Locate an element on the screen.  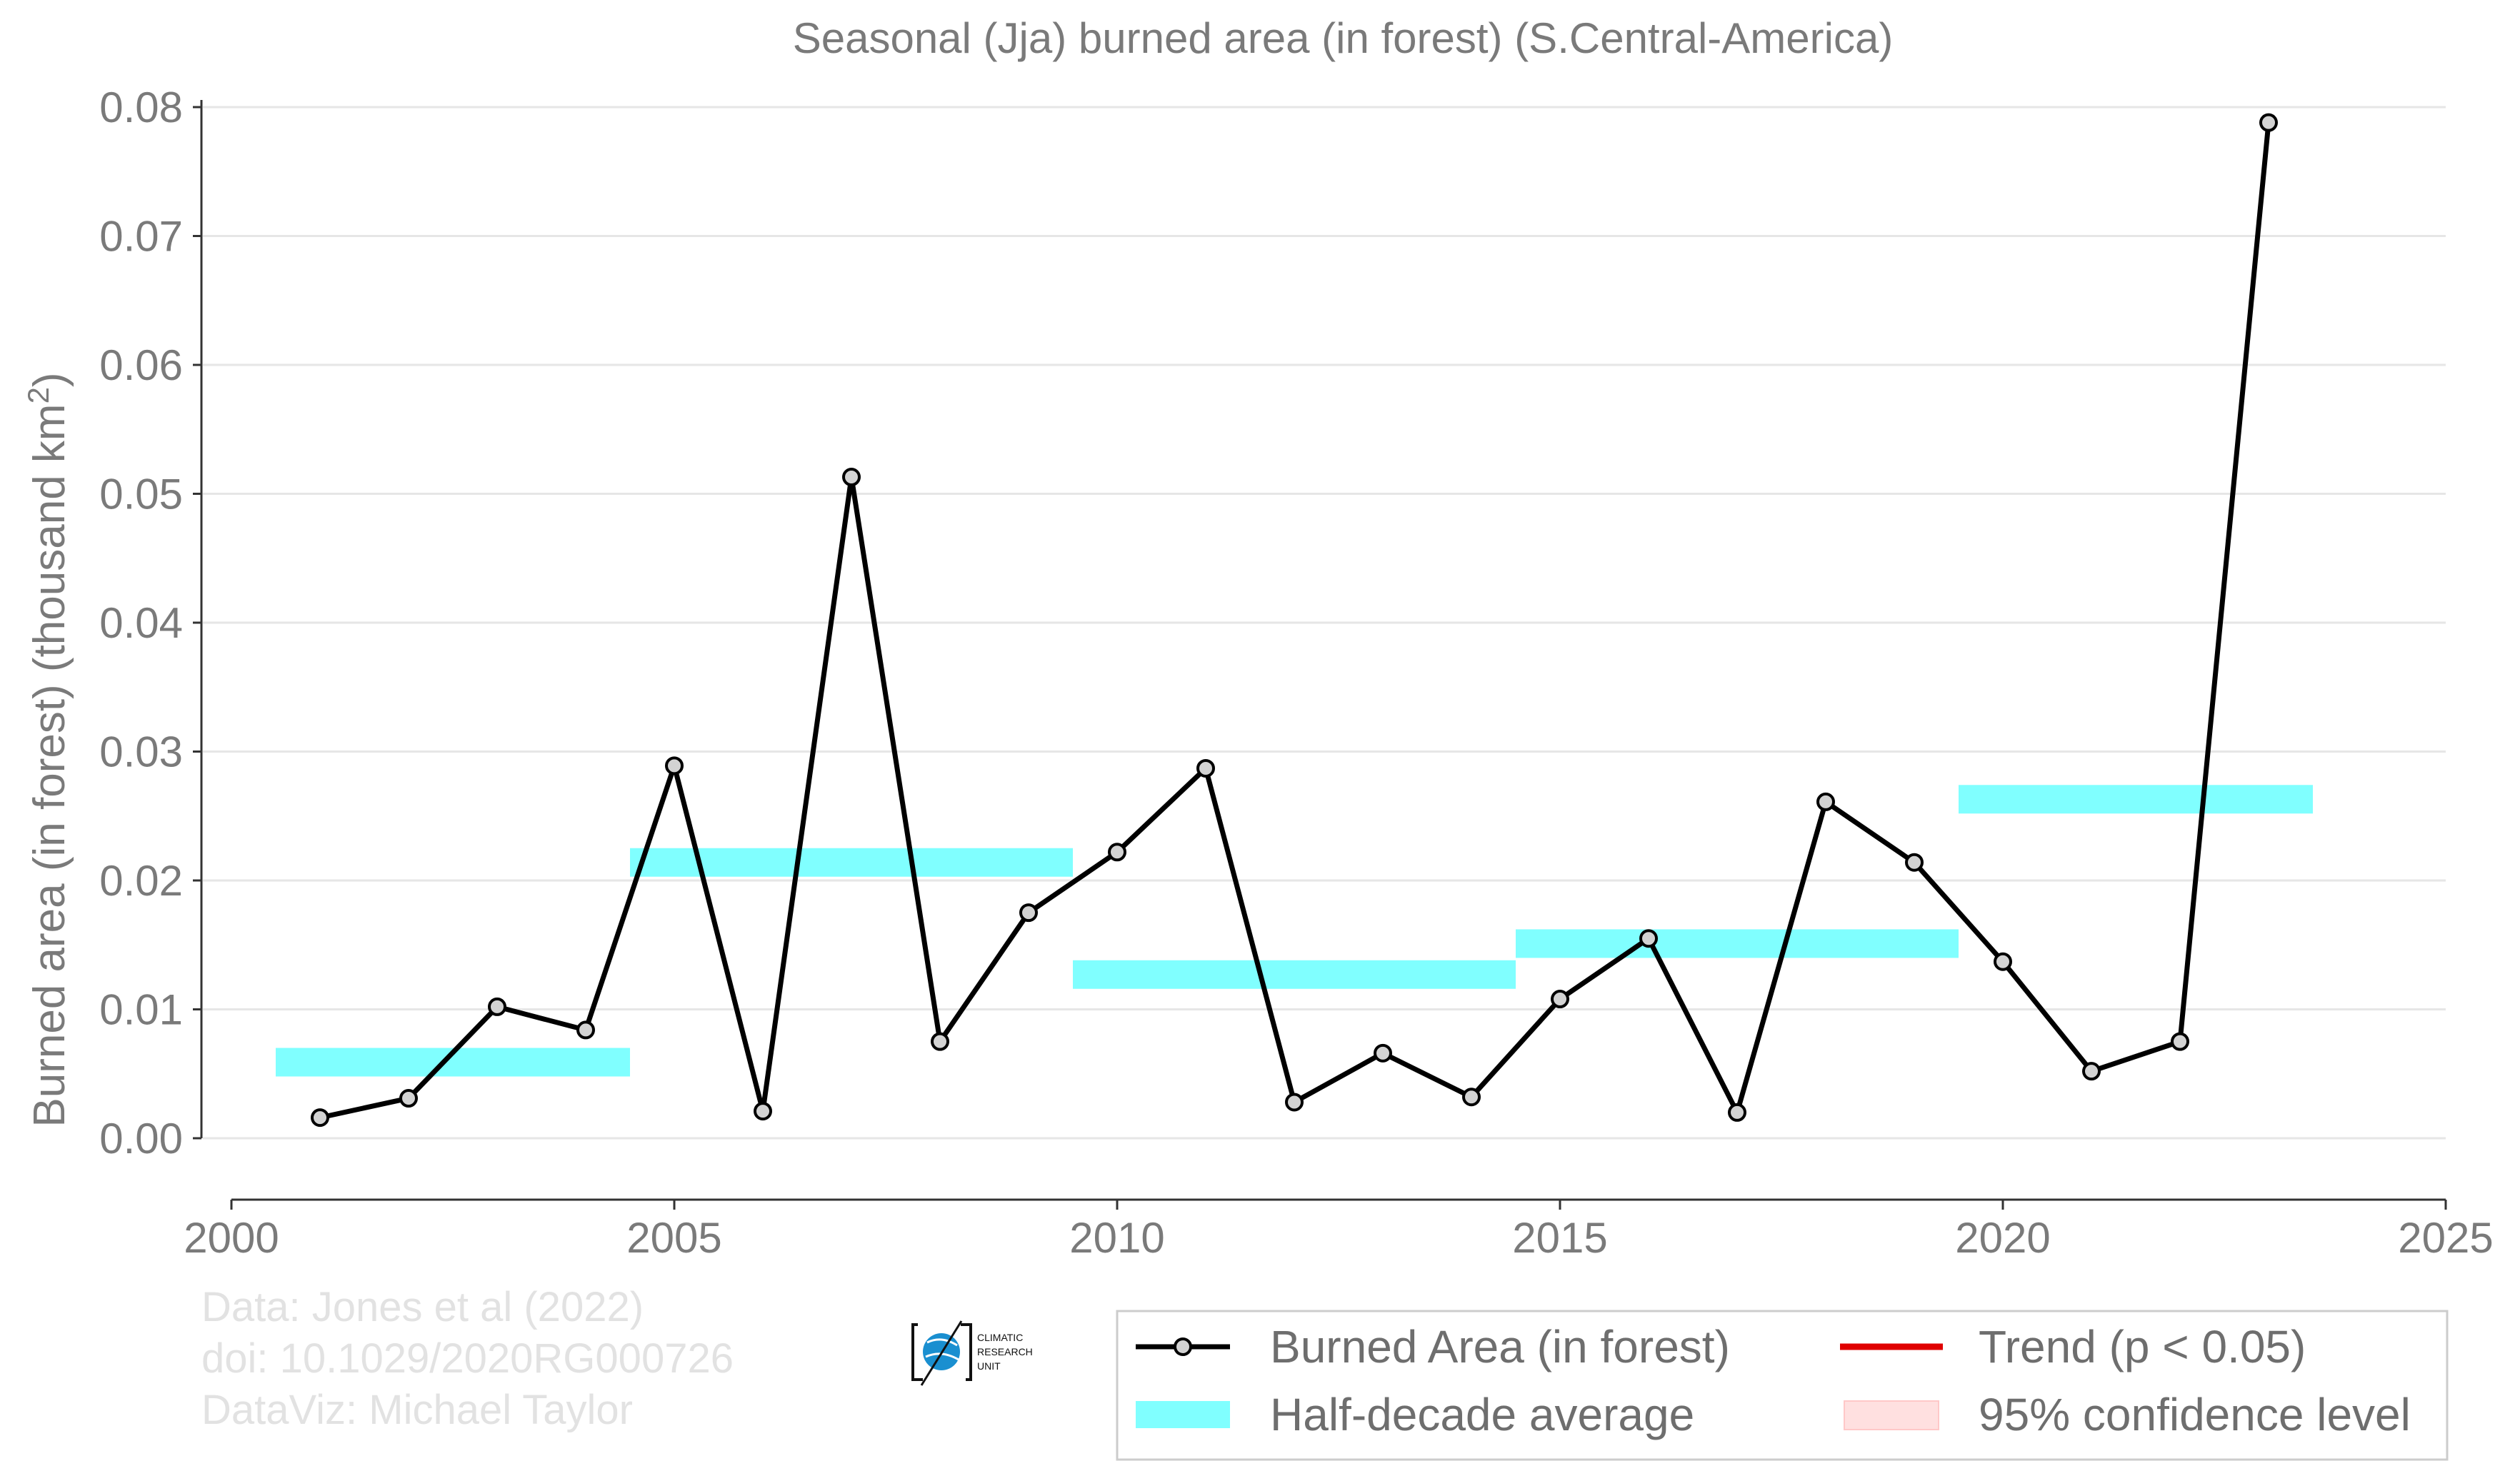
y-tick-label: 0.03 is located at coordinates (141, 752).